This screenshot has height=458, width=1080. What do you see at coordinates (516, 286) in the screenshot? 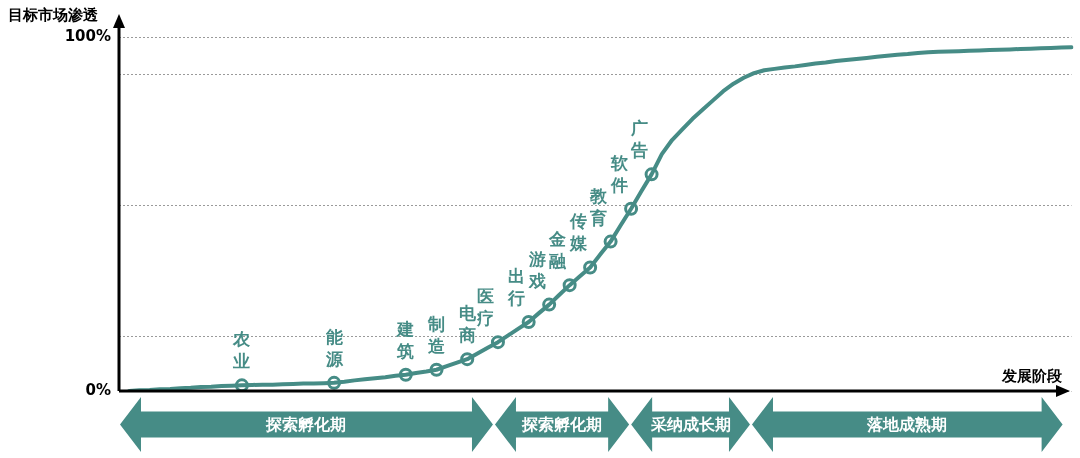
I see `data-label: 出行` at bounding box center [516, 286].